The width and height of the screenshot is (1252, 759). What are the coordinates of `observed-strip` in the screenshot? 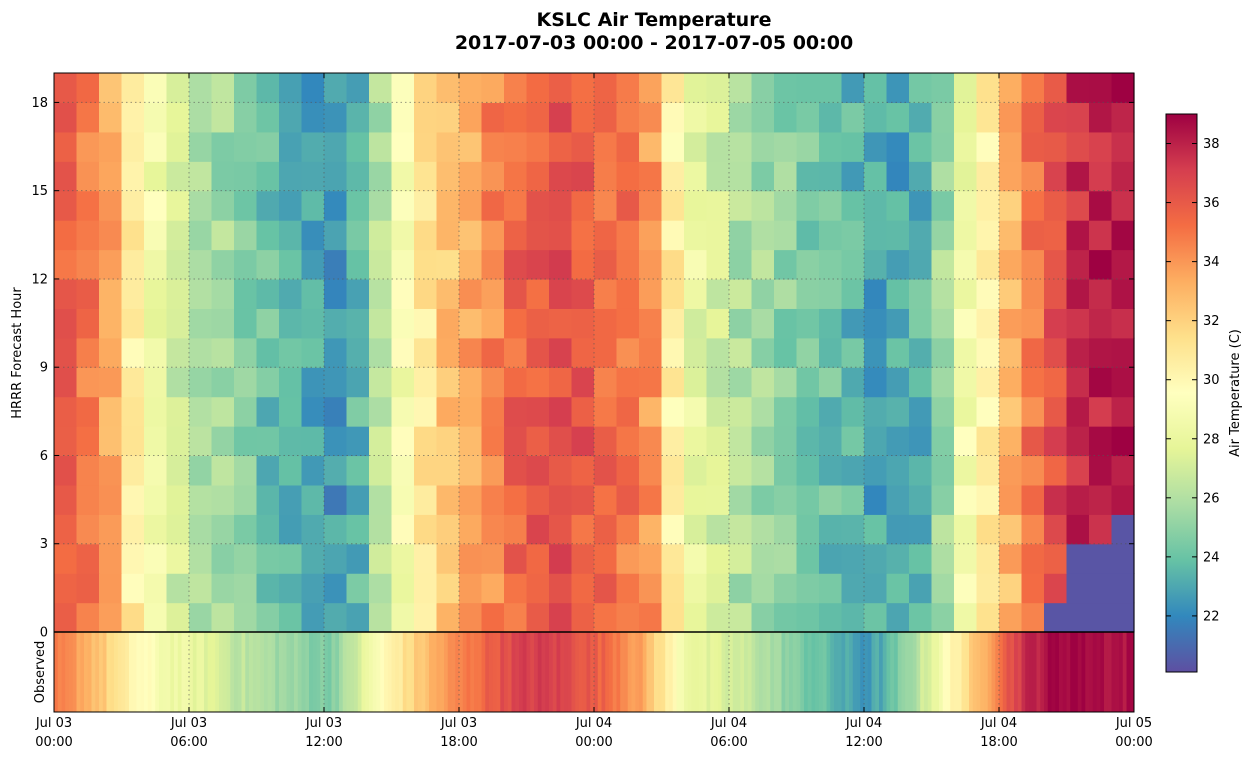 It's located at (594, 672).